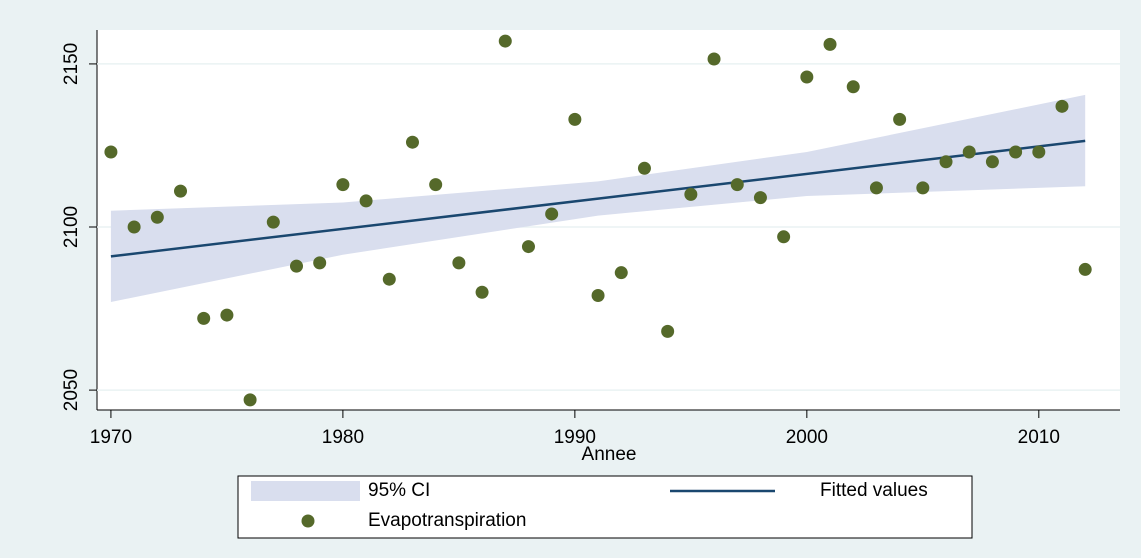 This screenshot has height=558, width=1141. I want to click on x-tick-label: 2010, so click(1039, 437).